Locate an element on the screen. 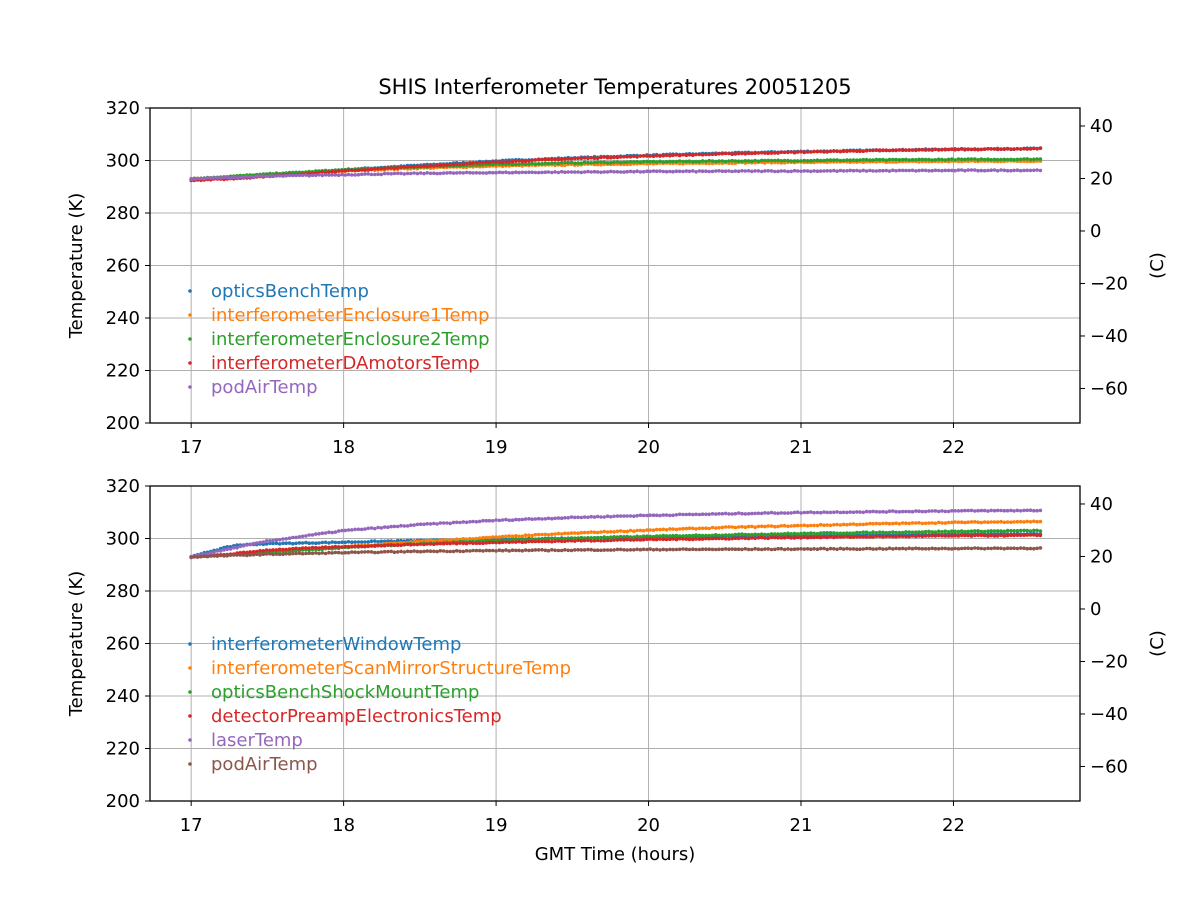  y-tick-label: 280 is located at coordinates (123, 213).